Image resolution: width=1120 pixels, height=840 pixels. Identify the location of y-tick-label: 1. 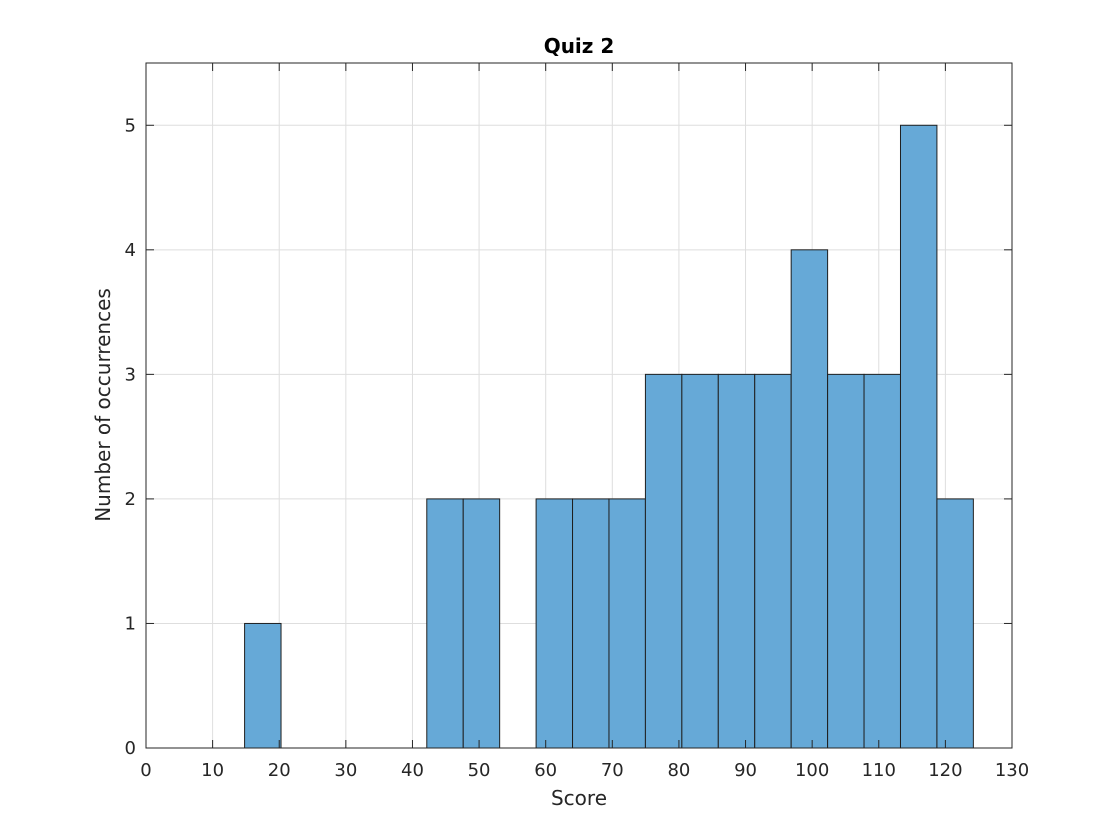
(130, 623).